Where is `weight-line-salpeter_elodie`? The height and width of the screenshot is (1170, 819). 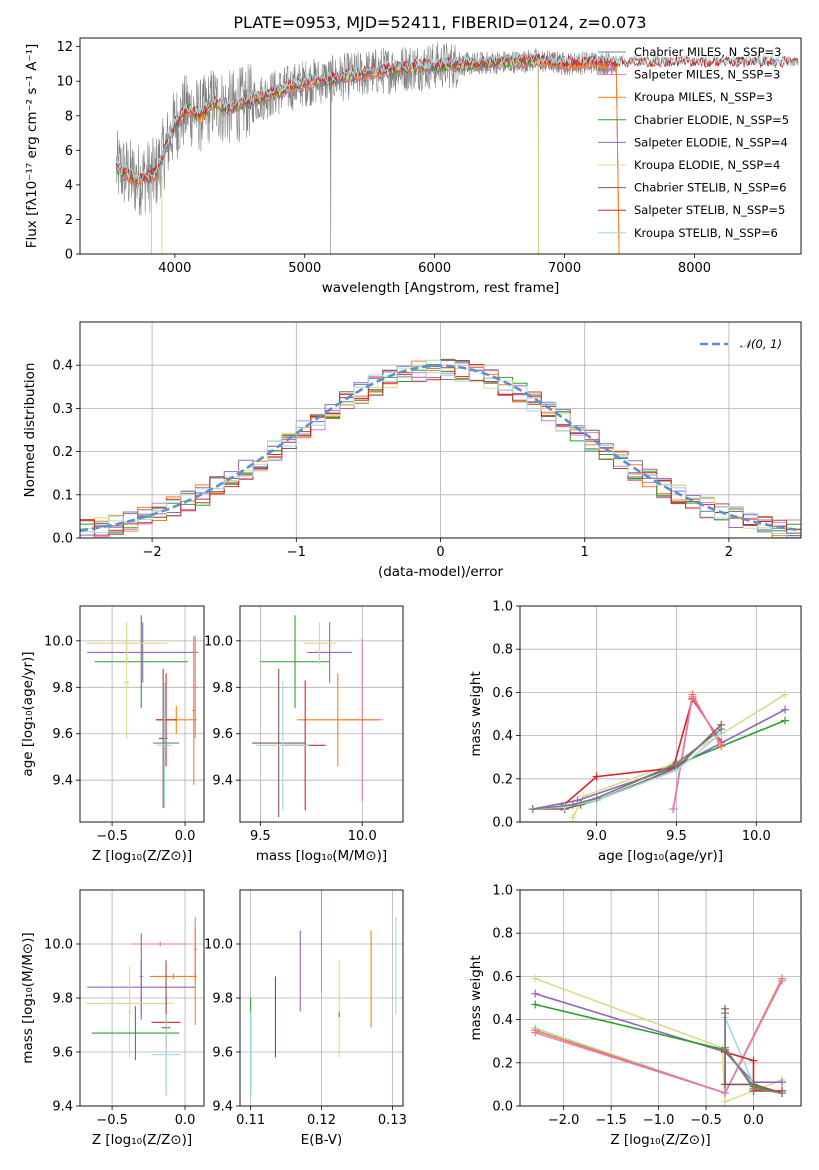 weight-line-salpeter_elodie is located at coordinates (659, 759).